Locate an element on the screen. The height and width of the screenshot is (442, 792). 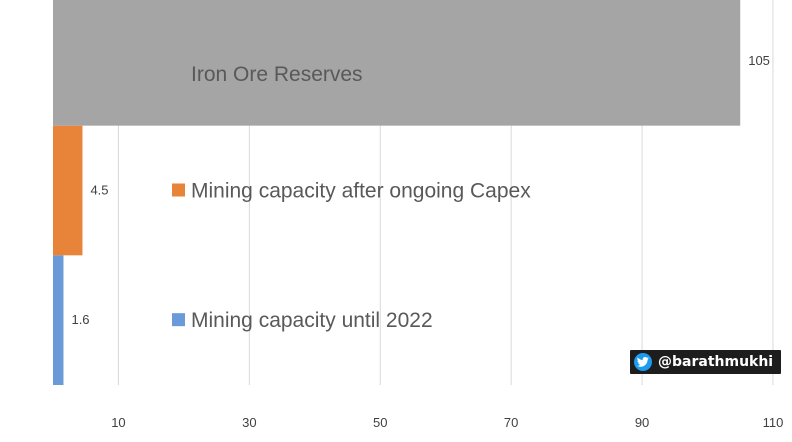
x-axis-ticks: 10 30 50 70 90 110 is located at coordinates (447, 422).